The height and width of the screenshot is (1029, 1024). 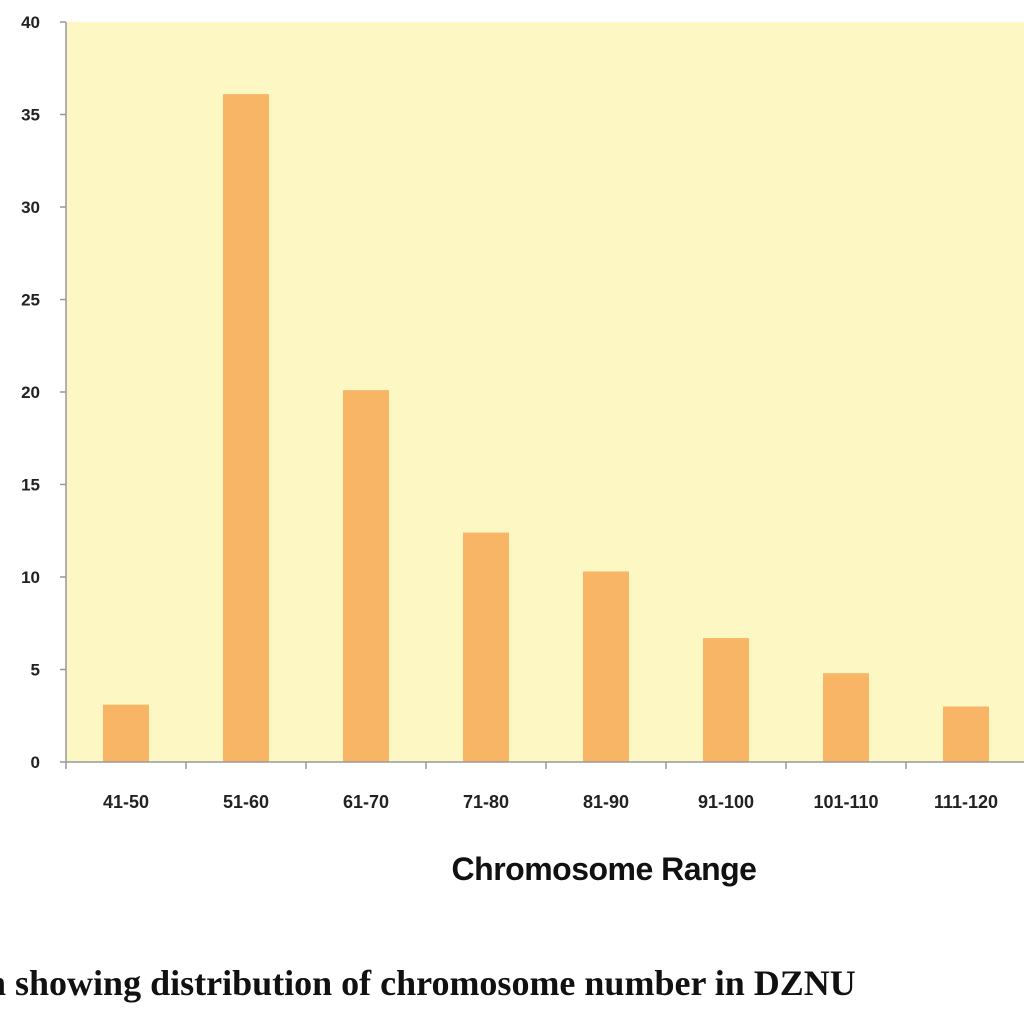 I want to click on x-tick-label: 91-100, so click(x=726, y=802).